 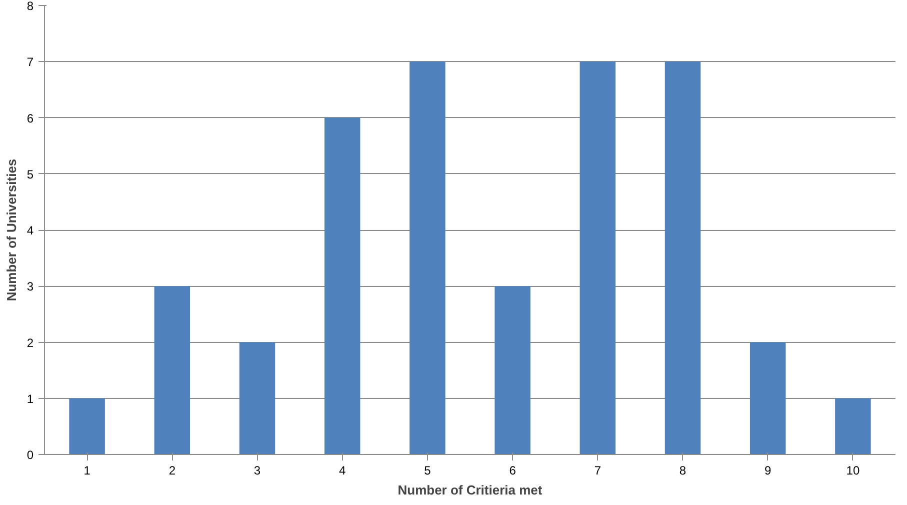 I want to click on y-tick-label: 6, so click(x=30, y=118).